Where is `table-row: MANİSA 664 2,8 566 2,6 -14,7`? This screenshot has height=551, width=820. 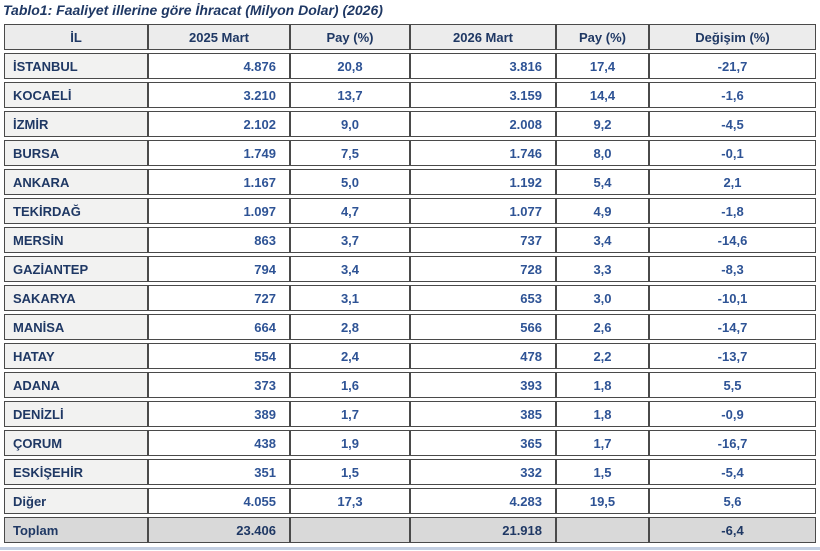
table-row: MANİSA 664 2,8 566 2,6 -14,7 is located at coordinates (410, 327).